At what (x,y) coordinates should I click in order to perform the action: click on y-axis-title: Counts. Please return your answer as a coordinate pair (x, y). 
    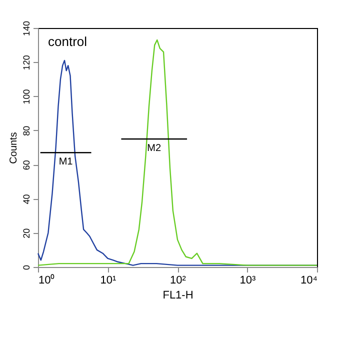
    Looking at the image, I should click on (14, 148).